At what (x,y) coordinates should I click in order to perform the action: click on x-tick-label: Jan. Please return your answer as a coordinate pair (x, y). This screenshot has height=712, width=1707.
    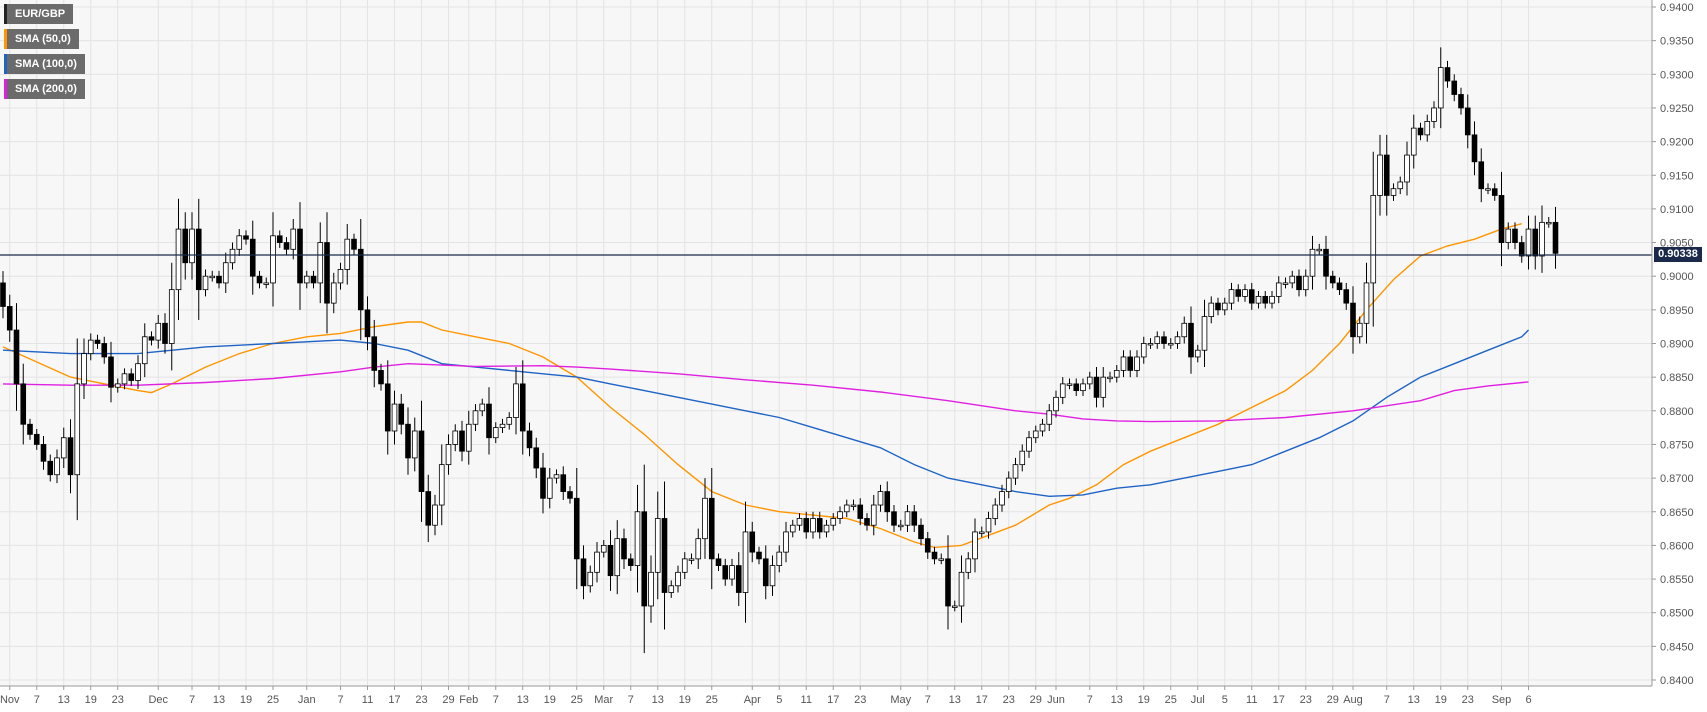
    Looking at the image, I should click on (307, 700).